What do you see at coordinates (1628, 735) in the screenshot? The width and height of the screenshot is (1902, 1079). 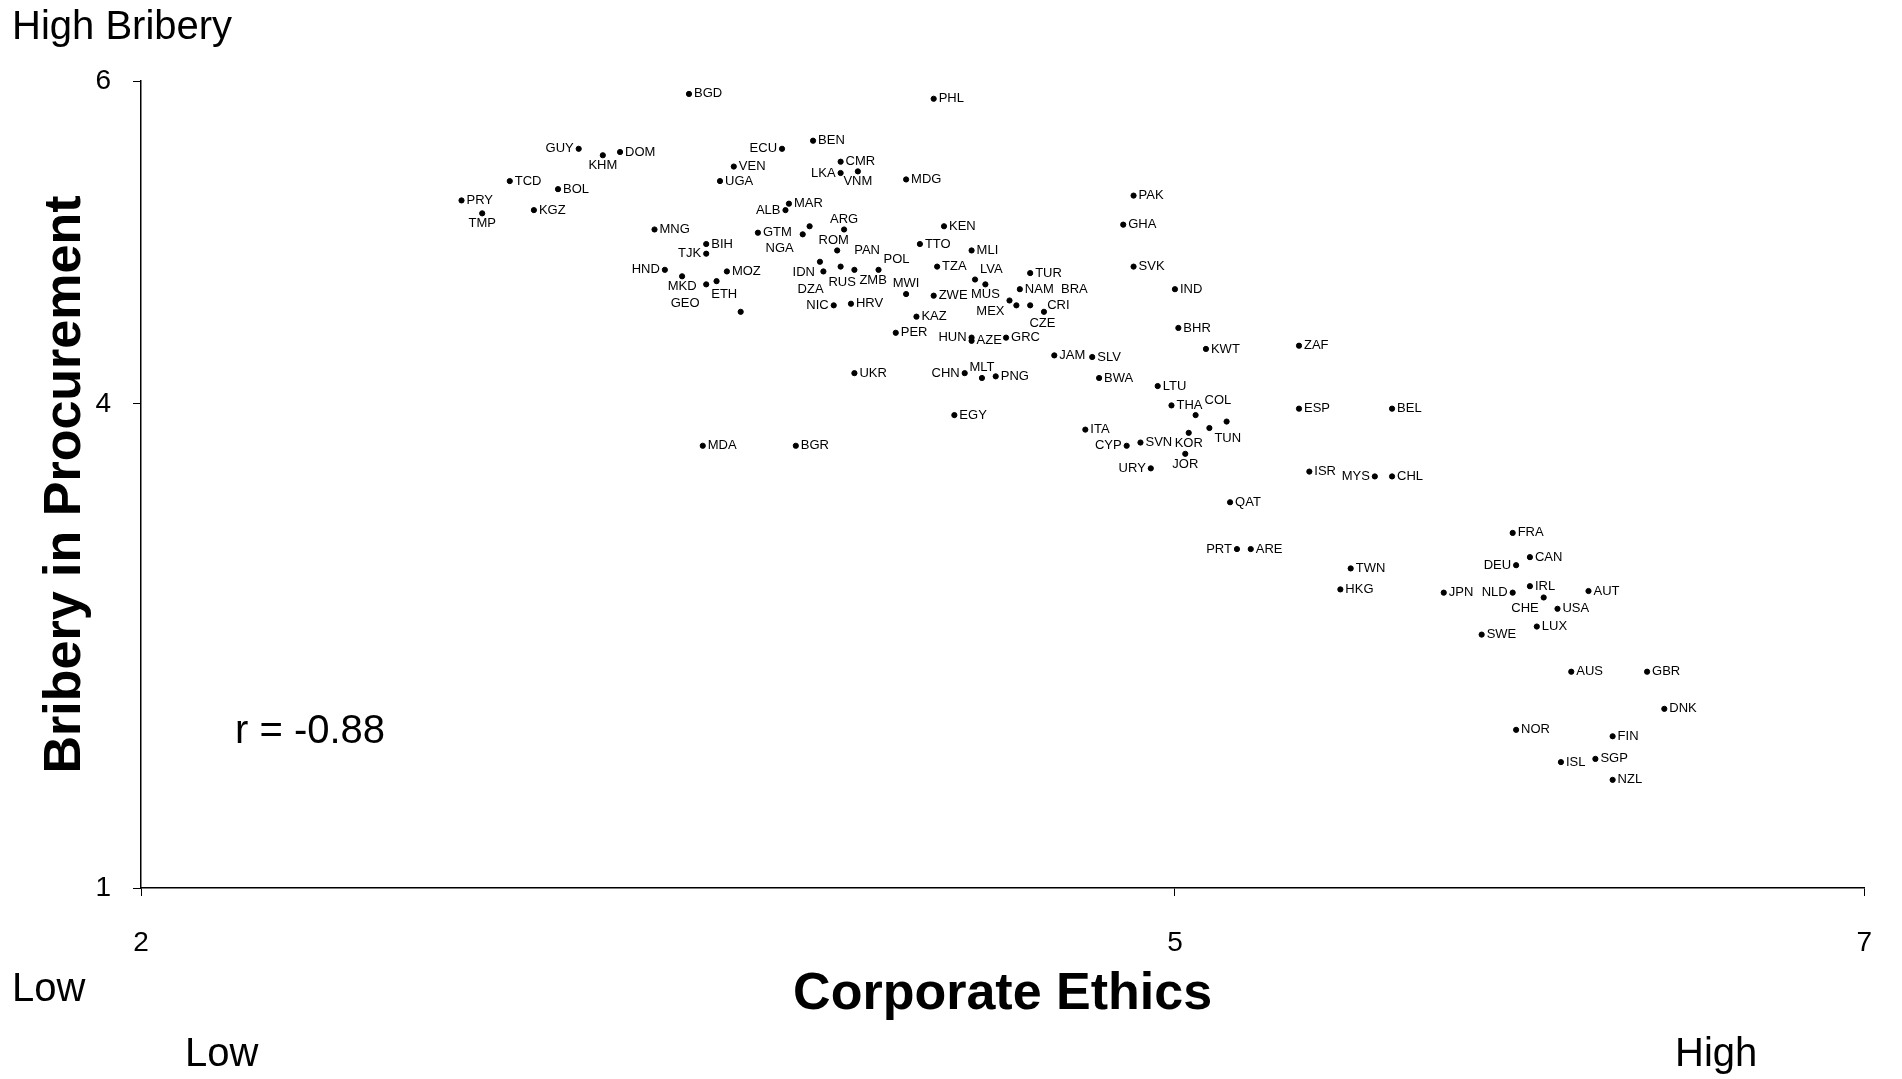 I see `data-label: FIN` at bounding box center [1628, 735].